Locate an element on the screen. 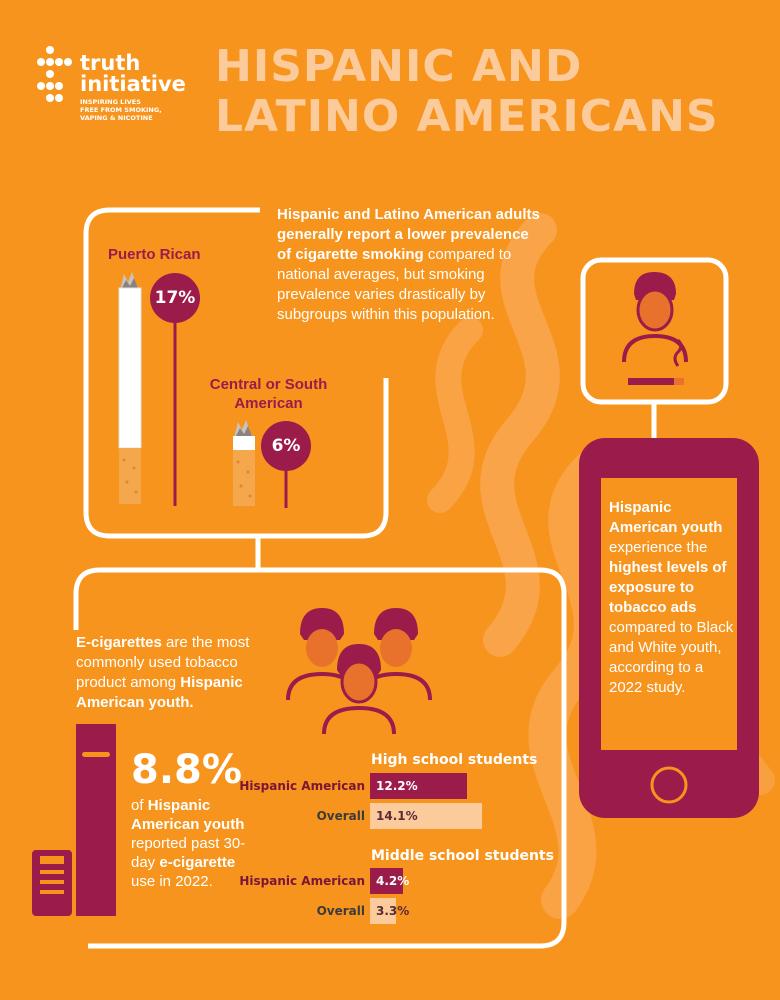  cigarette-short-icon is located at coordinates (244, 463).